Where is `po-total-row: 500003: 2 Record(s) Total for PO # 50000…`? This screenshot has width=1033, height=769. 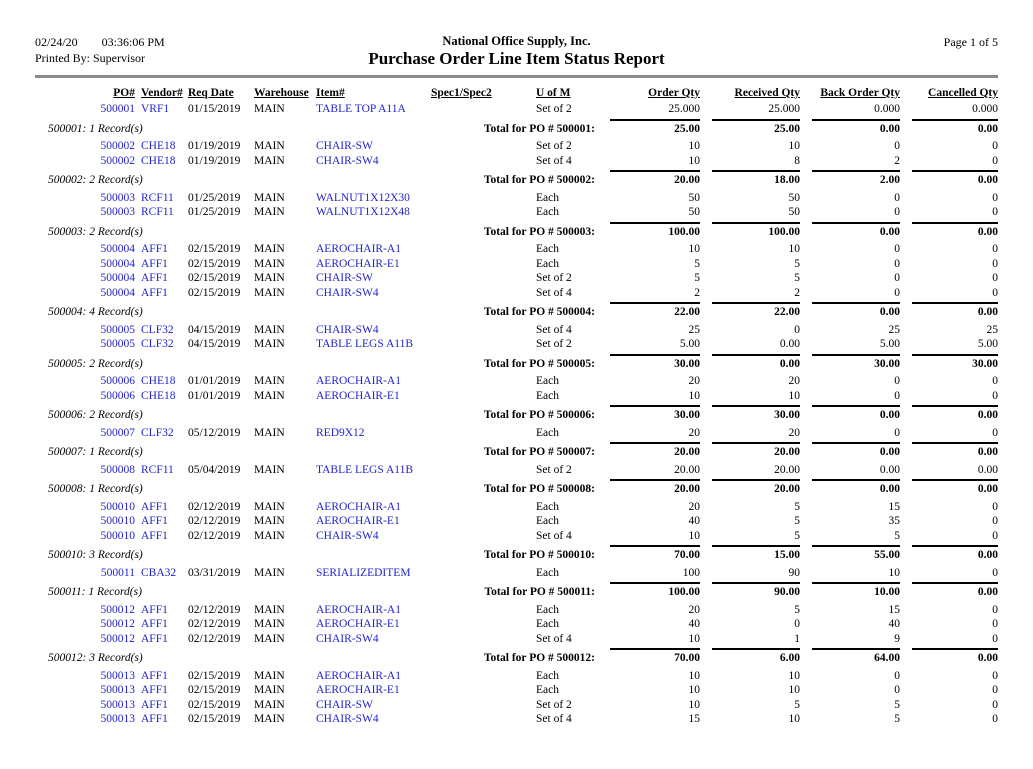
po-total-row: 500003: 2 Record(s) Total for PO # 50000… is located at coordinates (516, 231).